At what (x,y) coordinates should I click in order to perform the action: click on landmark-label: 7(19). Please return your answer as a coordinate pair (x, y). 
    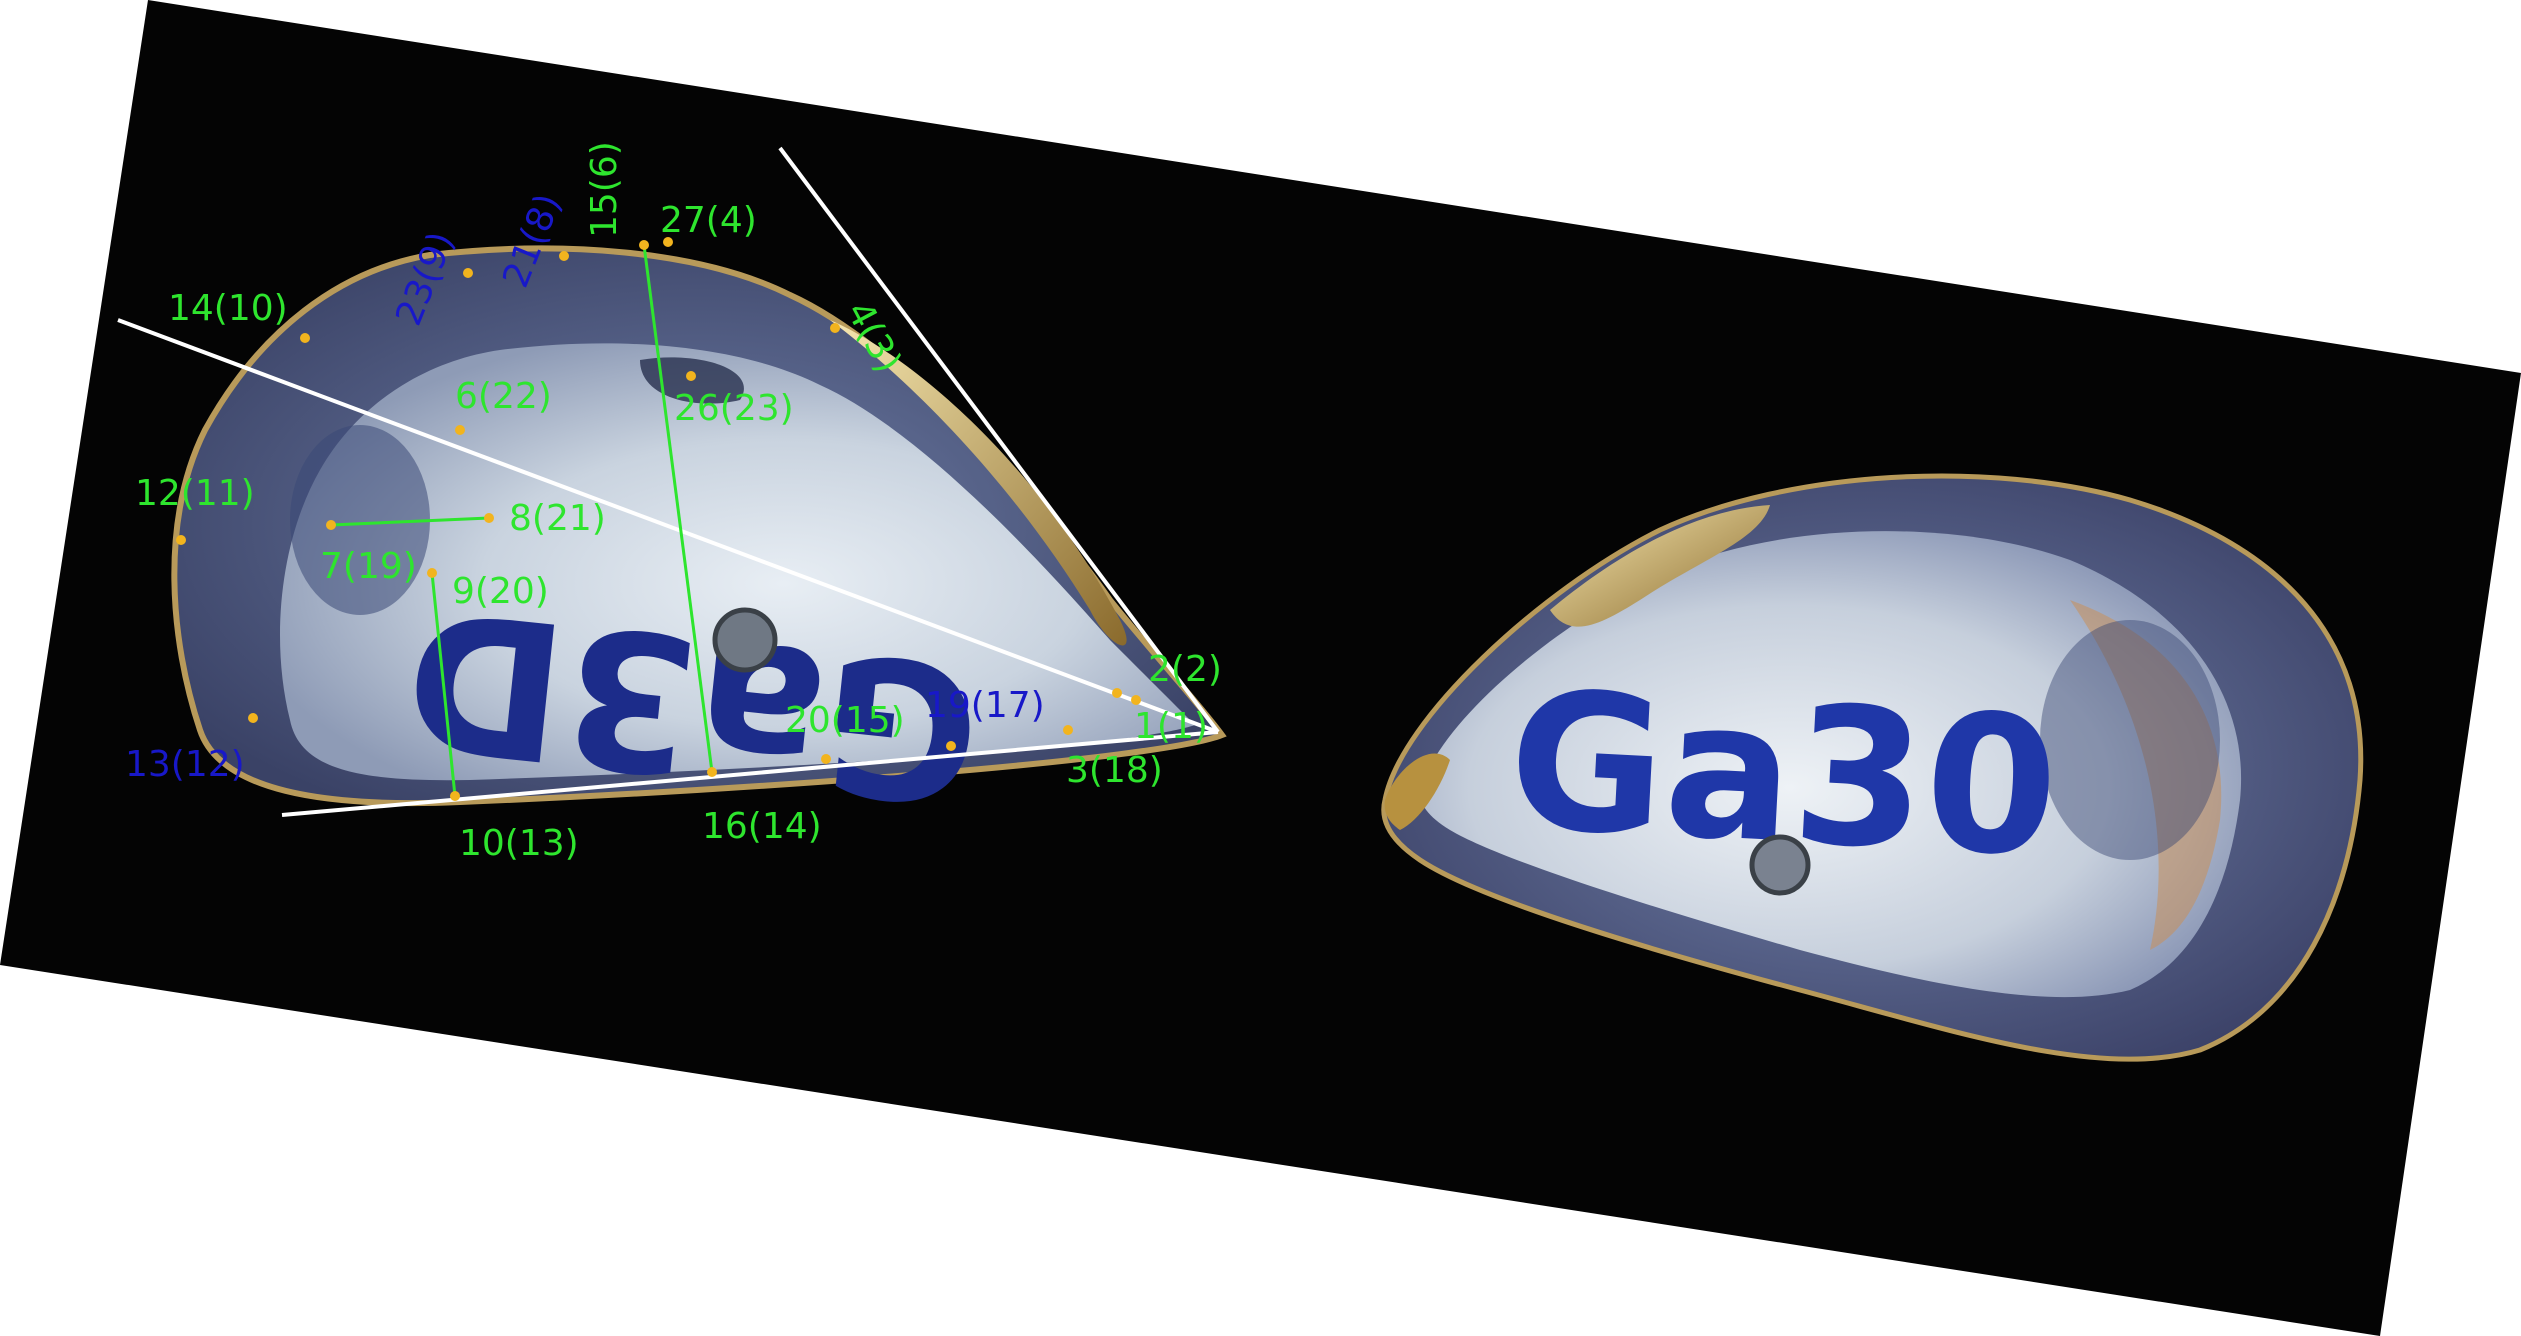
    Looking at the image, I should click on (368, 566).